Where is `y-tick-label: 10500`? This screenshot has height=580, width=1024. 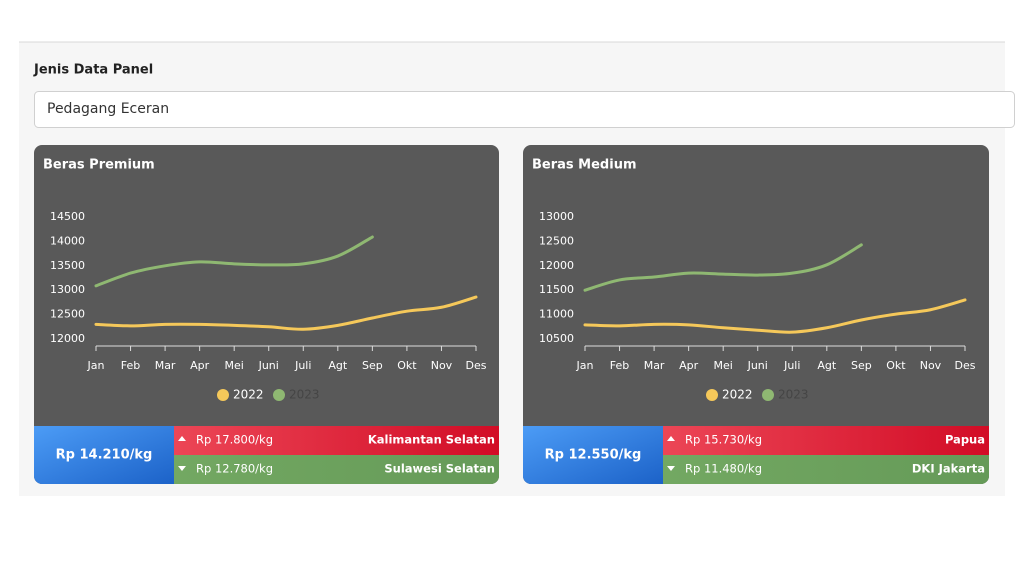
y-tick-label: 10500 is located at coordinates (556, 338).